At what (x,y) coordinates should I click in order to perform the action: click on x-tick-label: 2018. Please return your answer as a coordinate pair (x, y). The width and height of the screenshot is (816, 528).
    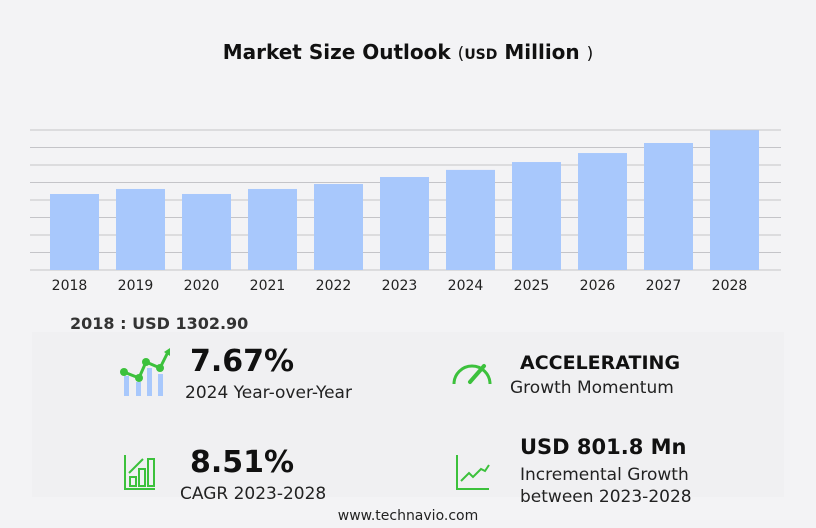
    Looking at the image, I should click on (70, 286).